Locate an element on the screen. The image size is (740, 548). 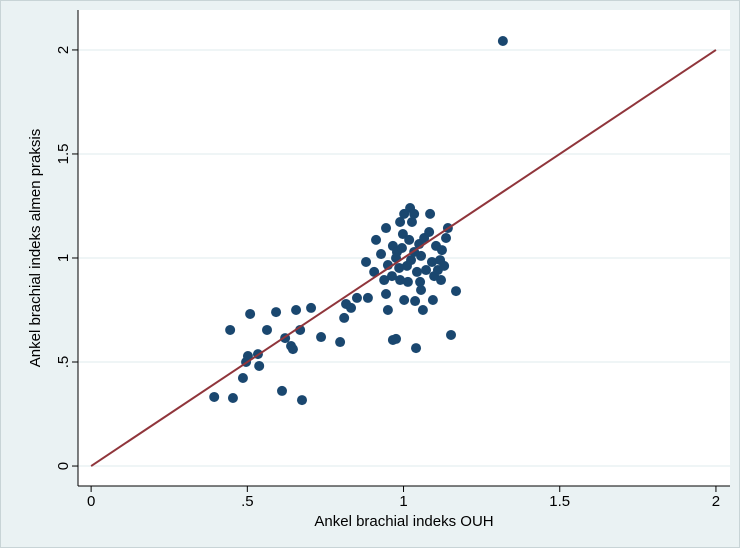
x-tick-label: 0 is located at coordinates (91, 501).